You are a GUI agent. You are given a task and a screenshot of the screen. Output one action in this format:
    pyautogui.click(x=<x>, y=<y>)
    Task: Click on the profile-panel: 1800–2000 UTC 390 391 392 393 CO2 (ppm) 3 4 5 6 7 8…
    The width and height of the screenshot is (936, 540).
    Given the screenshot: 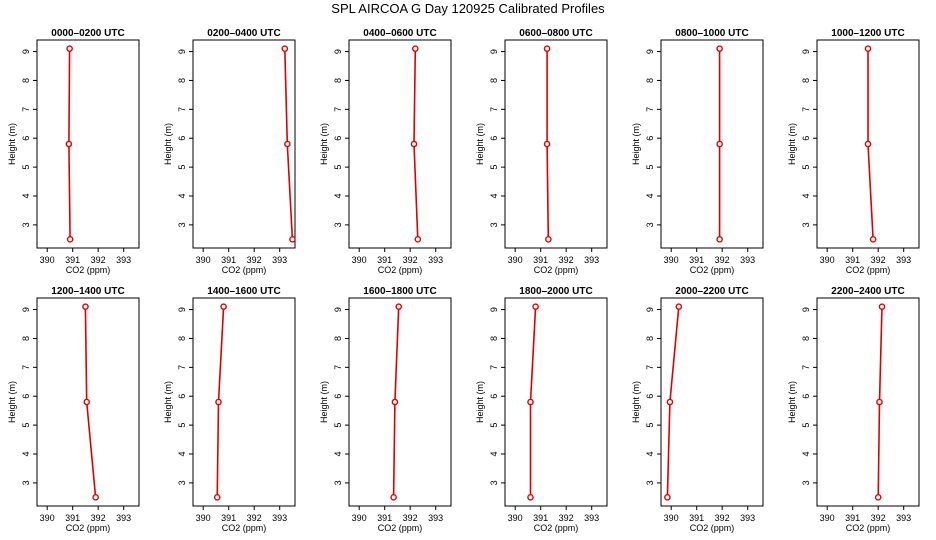 What is the action you would take?
    pyautogui.click(x=541, y=409)
    